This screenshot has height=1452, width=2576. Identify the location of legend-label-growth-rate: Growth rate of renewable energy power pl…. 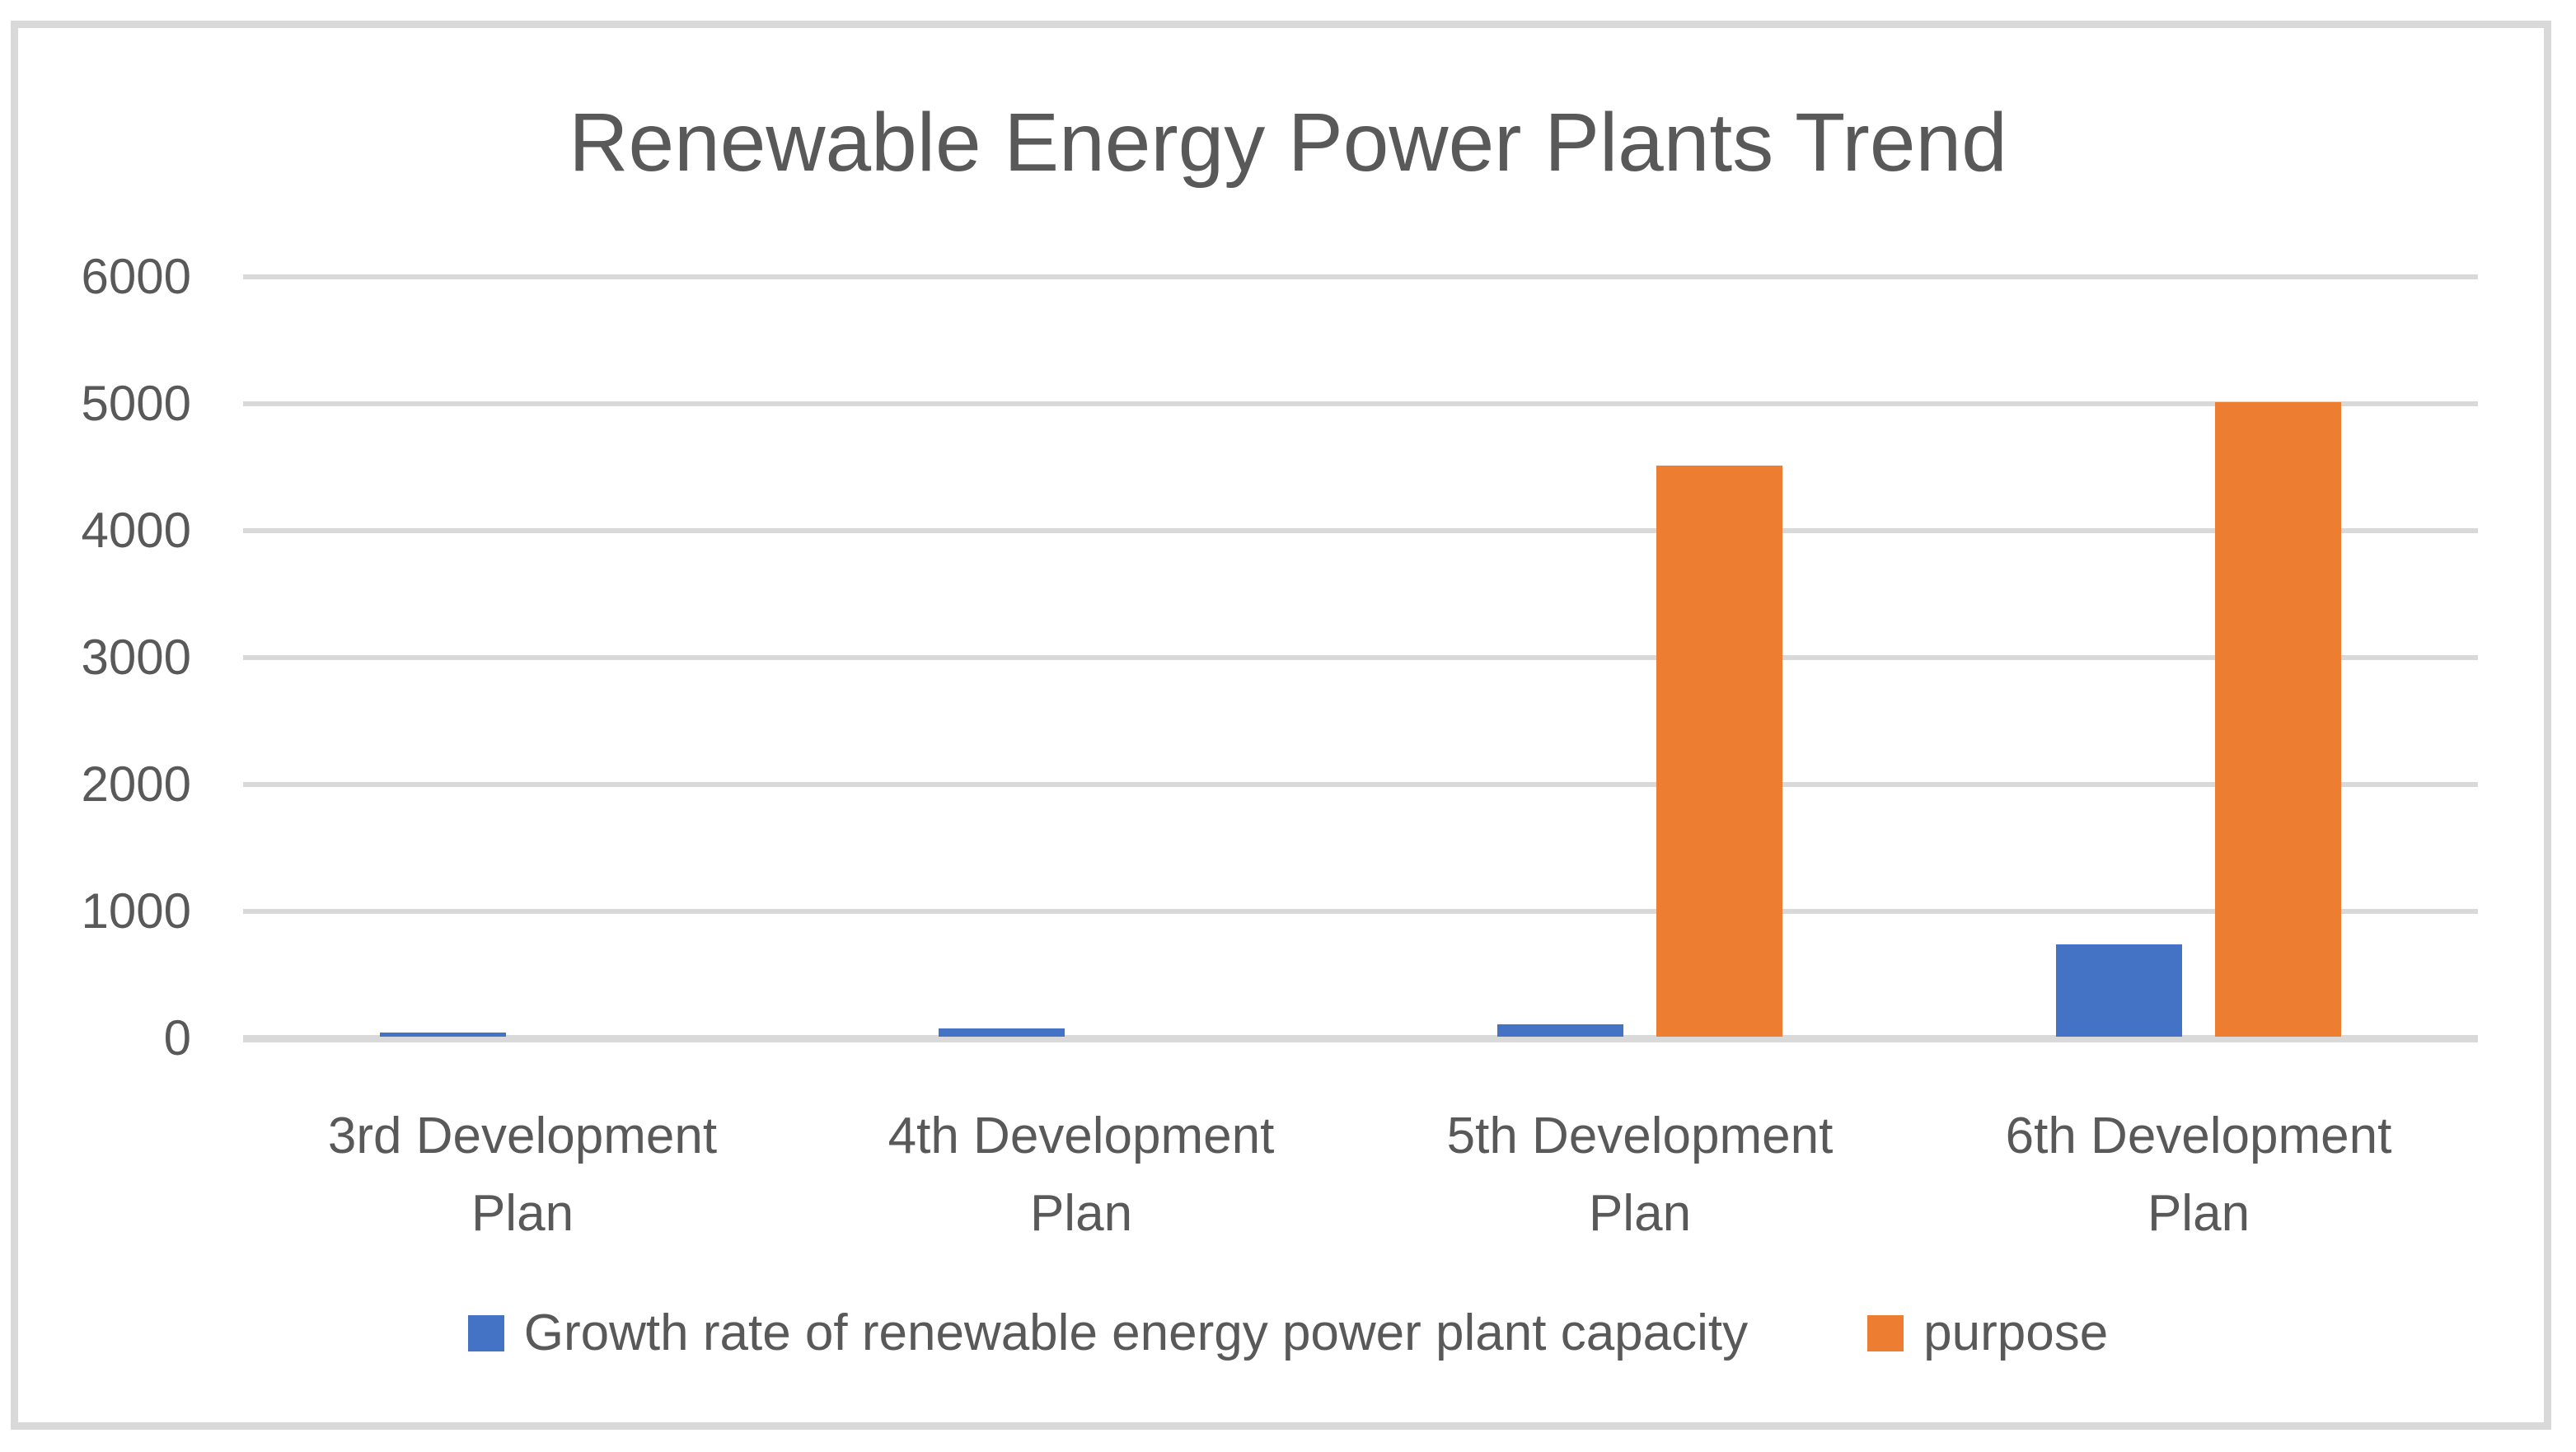
(1136, 1332).